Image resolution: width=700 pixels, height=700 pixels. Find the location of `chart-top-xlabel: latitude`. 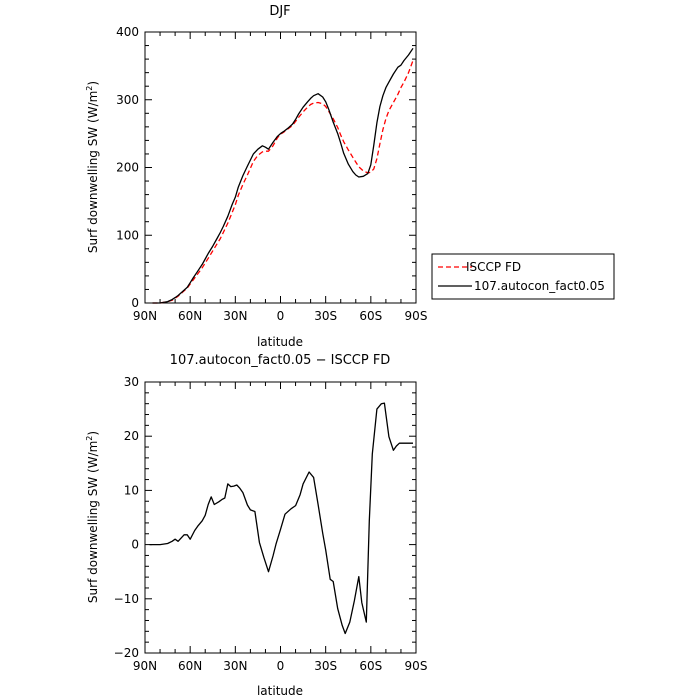

chart-top-xlabel: latitude is located at coordinates (280, 342).